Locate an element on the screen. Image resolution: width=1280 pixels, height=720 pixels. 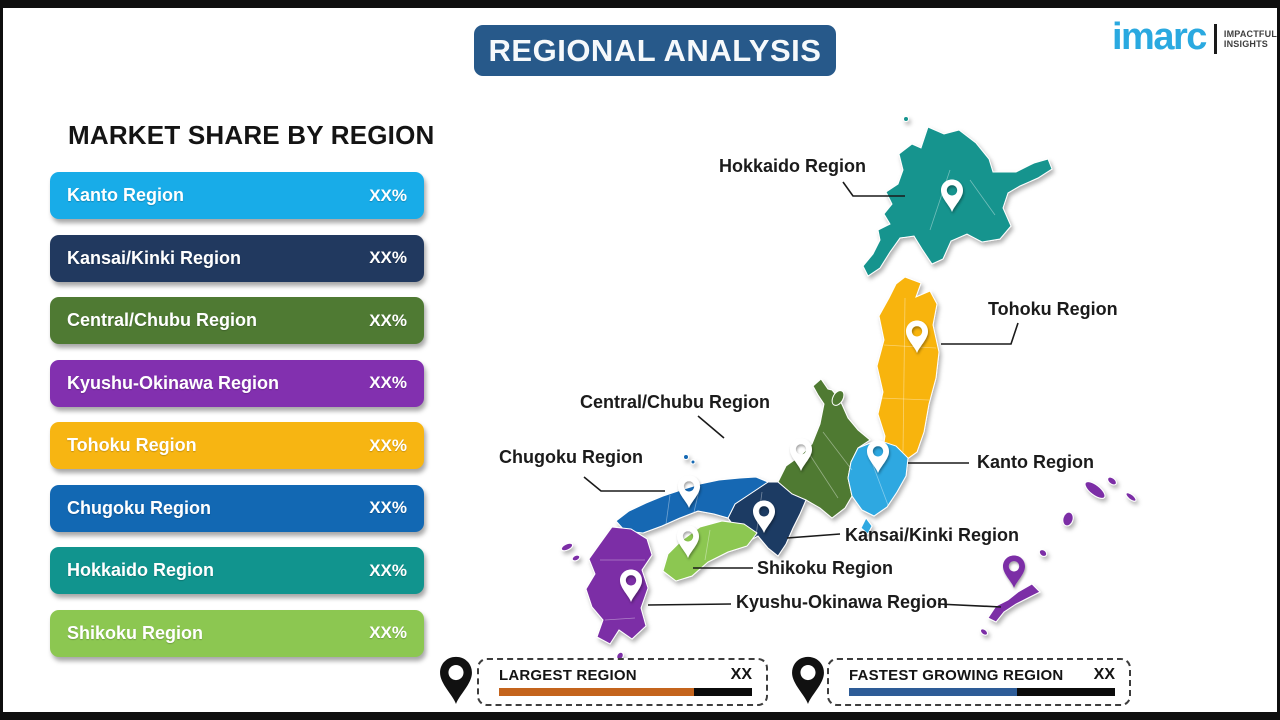
legend-largest-bar-fill is located at coordinates (596, 692).